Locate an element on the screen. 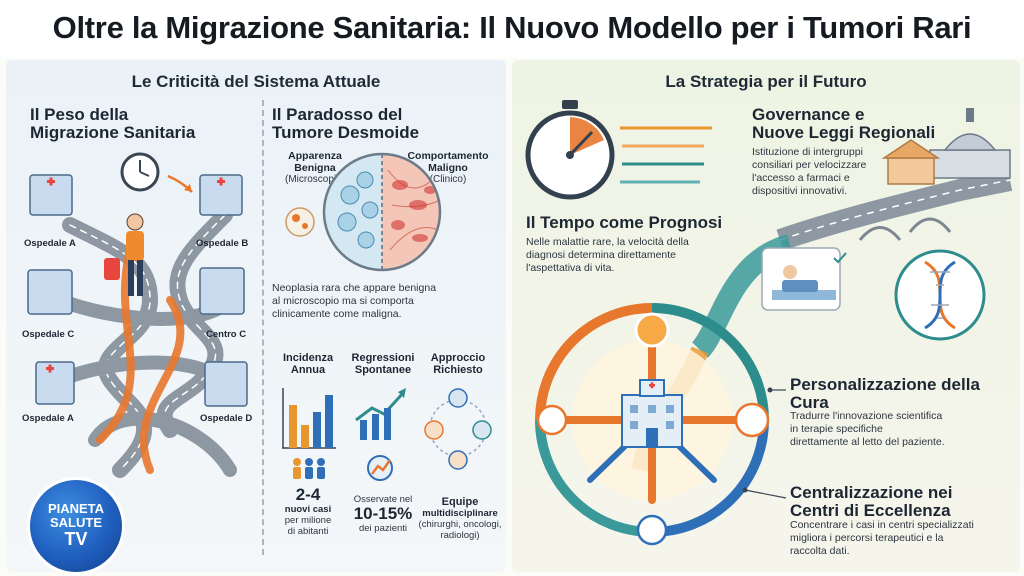 Image resolution: width=1024 pixels, height=576 pixels. hospital-label-3: Ospedale C is located at coordinates (48, 334).